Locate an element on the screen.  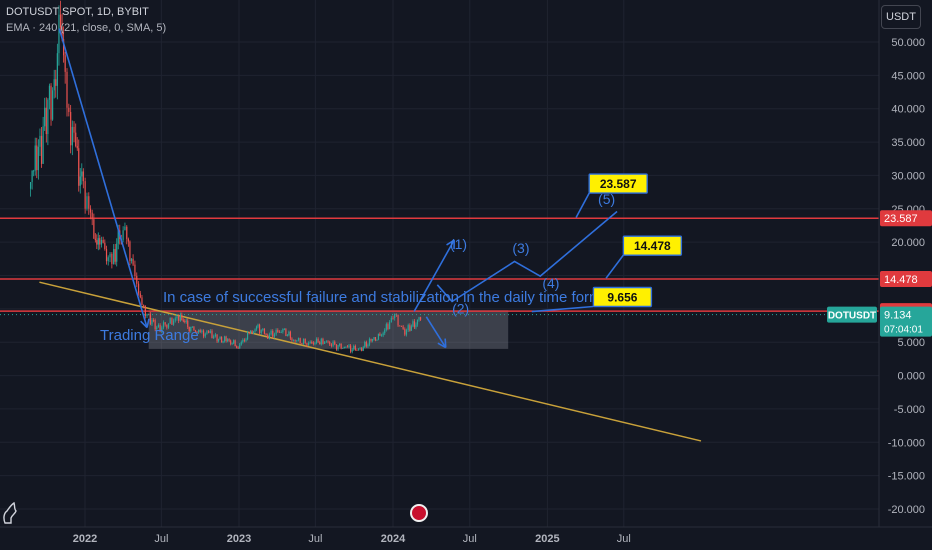
y-tick-label: 40.000 is located at coordinates (908, 110).